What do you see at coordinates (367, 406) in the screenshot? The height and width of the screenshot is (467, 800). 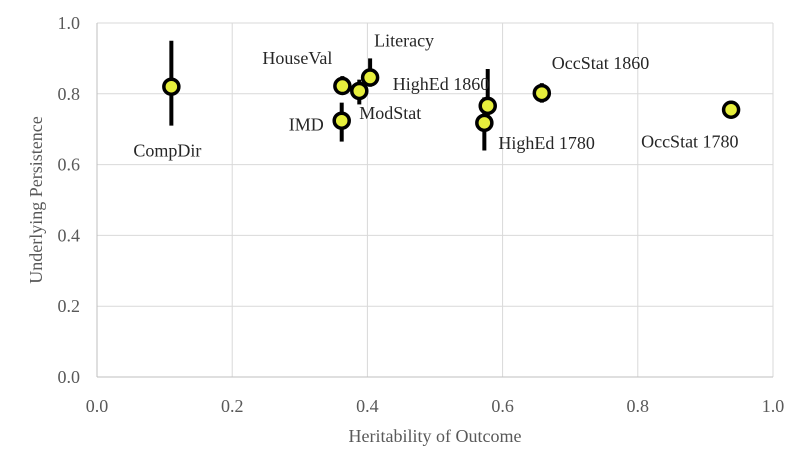 I see `x-tick-label: 0.4` at bounding box center [367, 406].